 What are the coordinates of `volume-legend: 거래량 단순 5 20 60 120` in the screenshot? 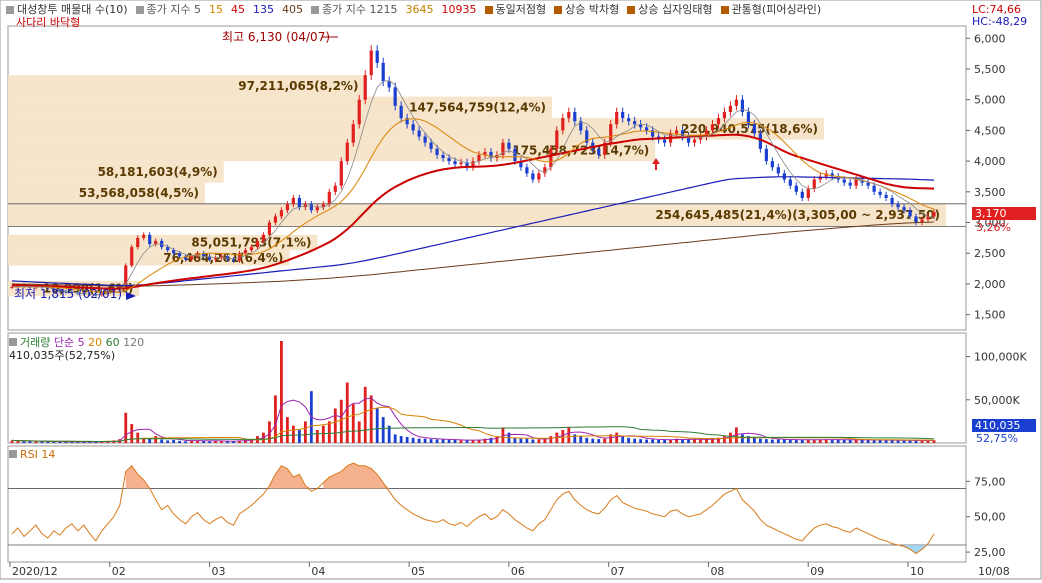 It's located at (76, 342).